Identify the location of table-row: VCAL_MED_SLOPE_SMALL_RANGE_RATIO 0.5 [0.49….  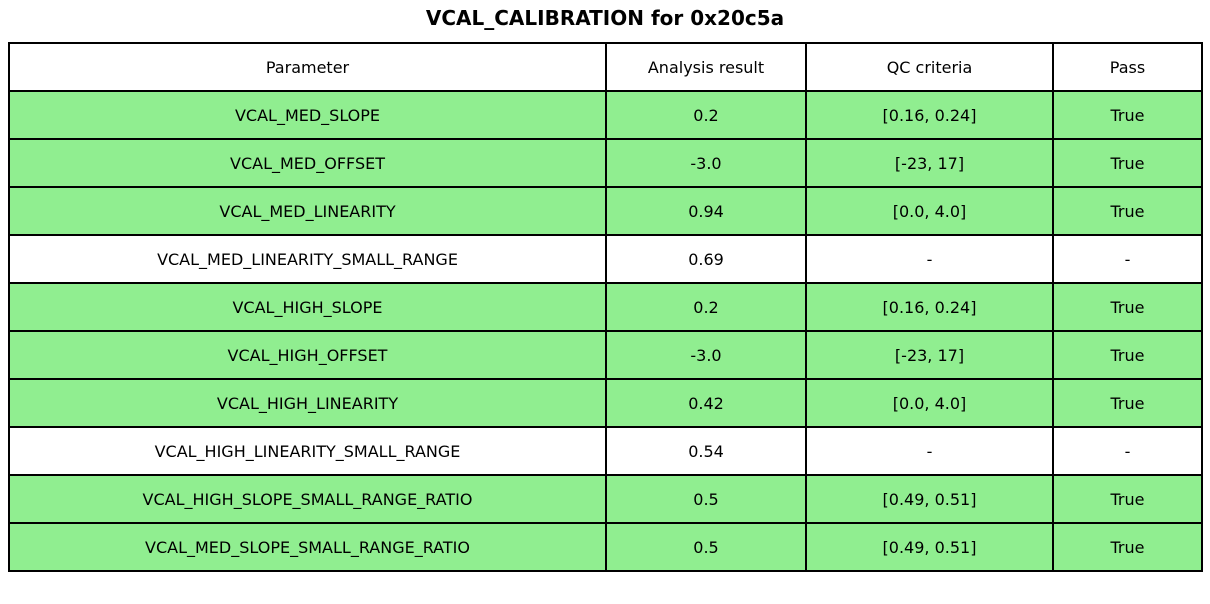
(605, 547).